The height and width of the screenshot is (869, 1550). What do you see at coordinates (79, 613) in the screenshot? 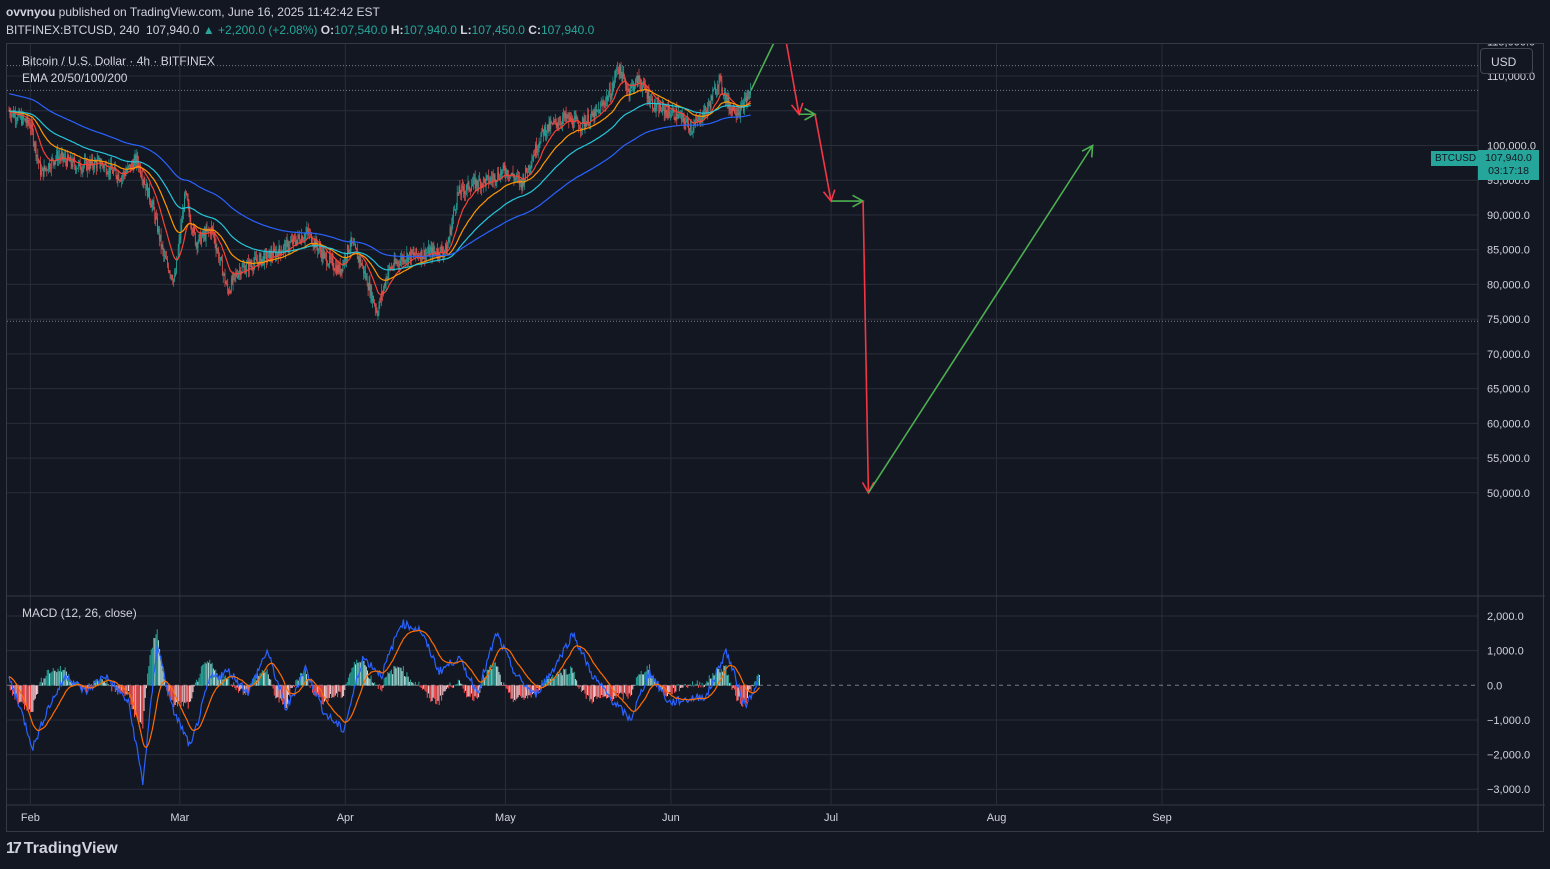
I see `macd-legend: MACD (12, 26, close)` at bounding box center [79, 613].